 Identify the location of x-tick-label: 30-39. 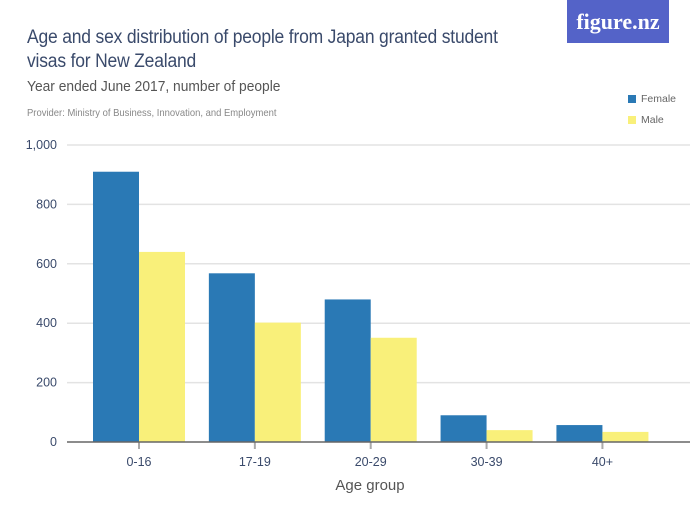
(487, 462).